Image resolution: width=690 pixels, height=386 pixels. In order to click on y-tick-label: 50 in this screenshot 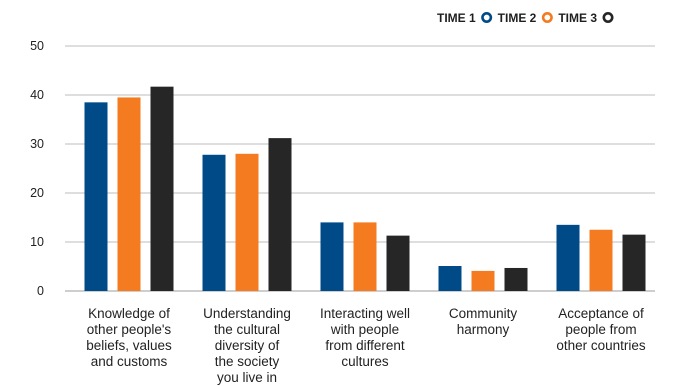, I will do `click(37, 46)`.